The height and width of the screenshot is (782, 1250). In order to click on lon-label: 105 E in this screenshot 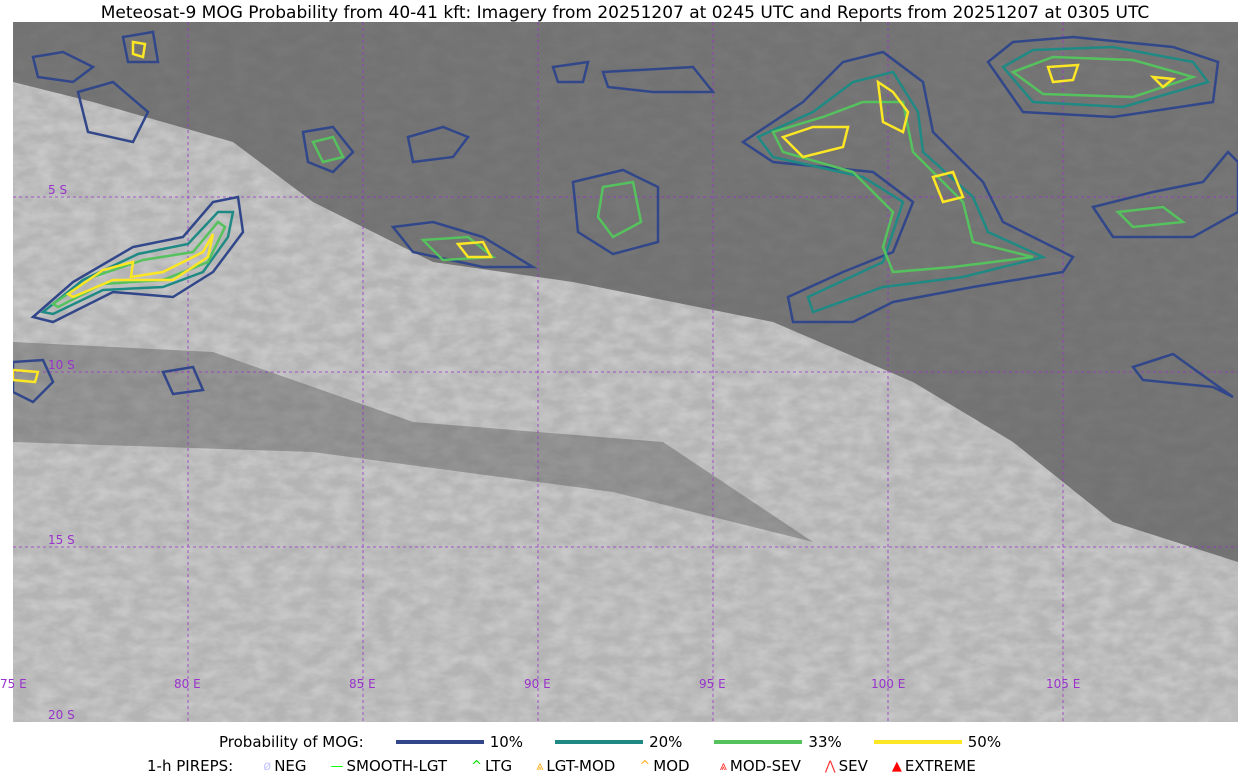, I will do `click(1063, 684)`.